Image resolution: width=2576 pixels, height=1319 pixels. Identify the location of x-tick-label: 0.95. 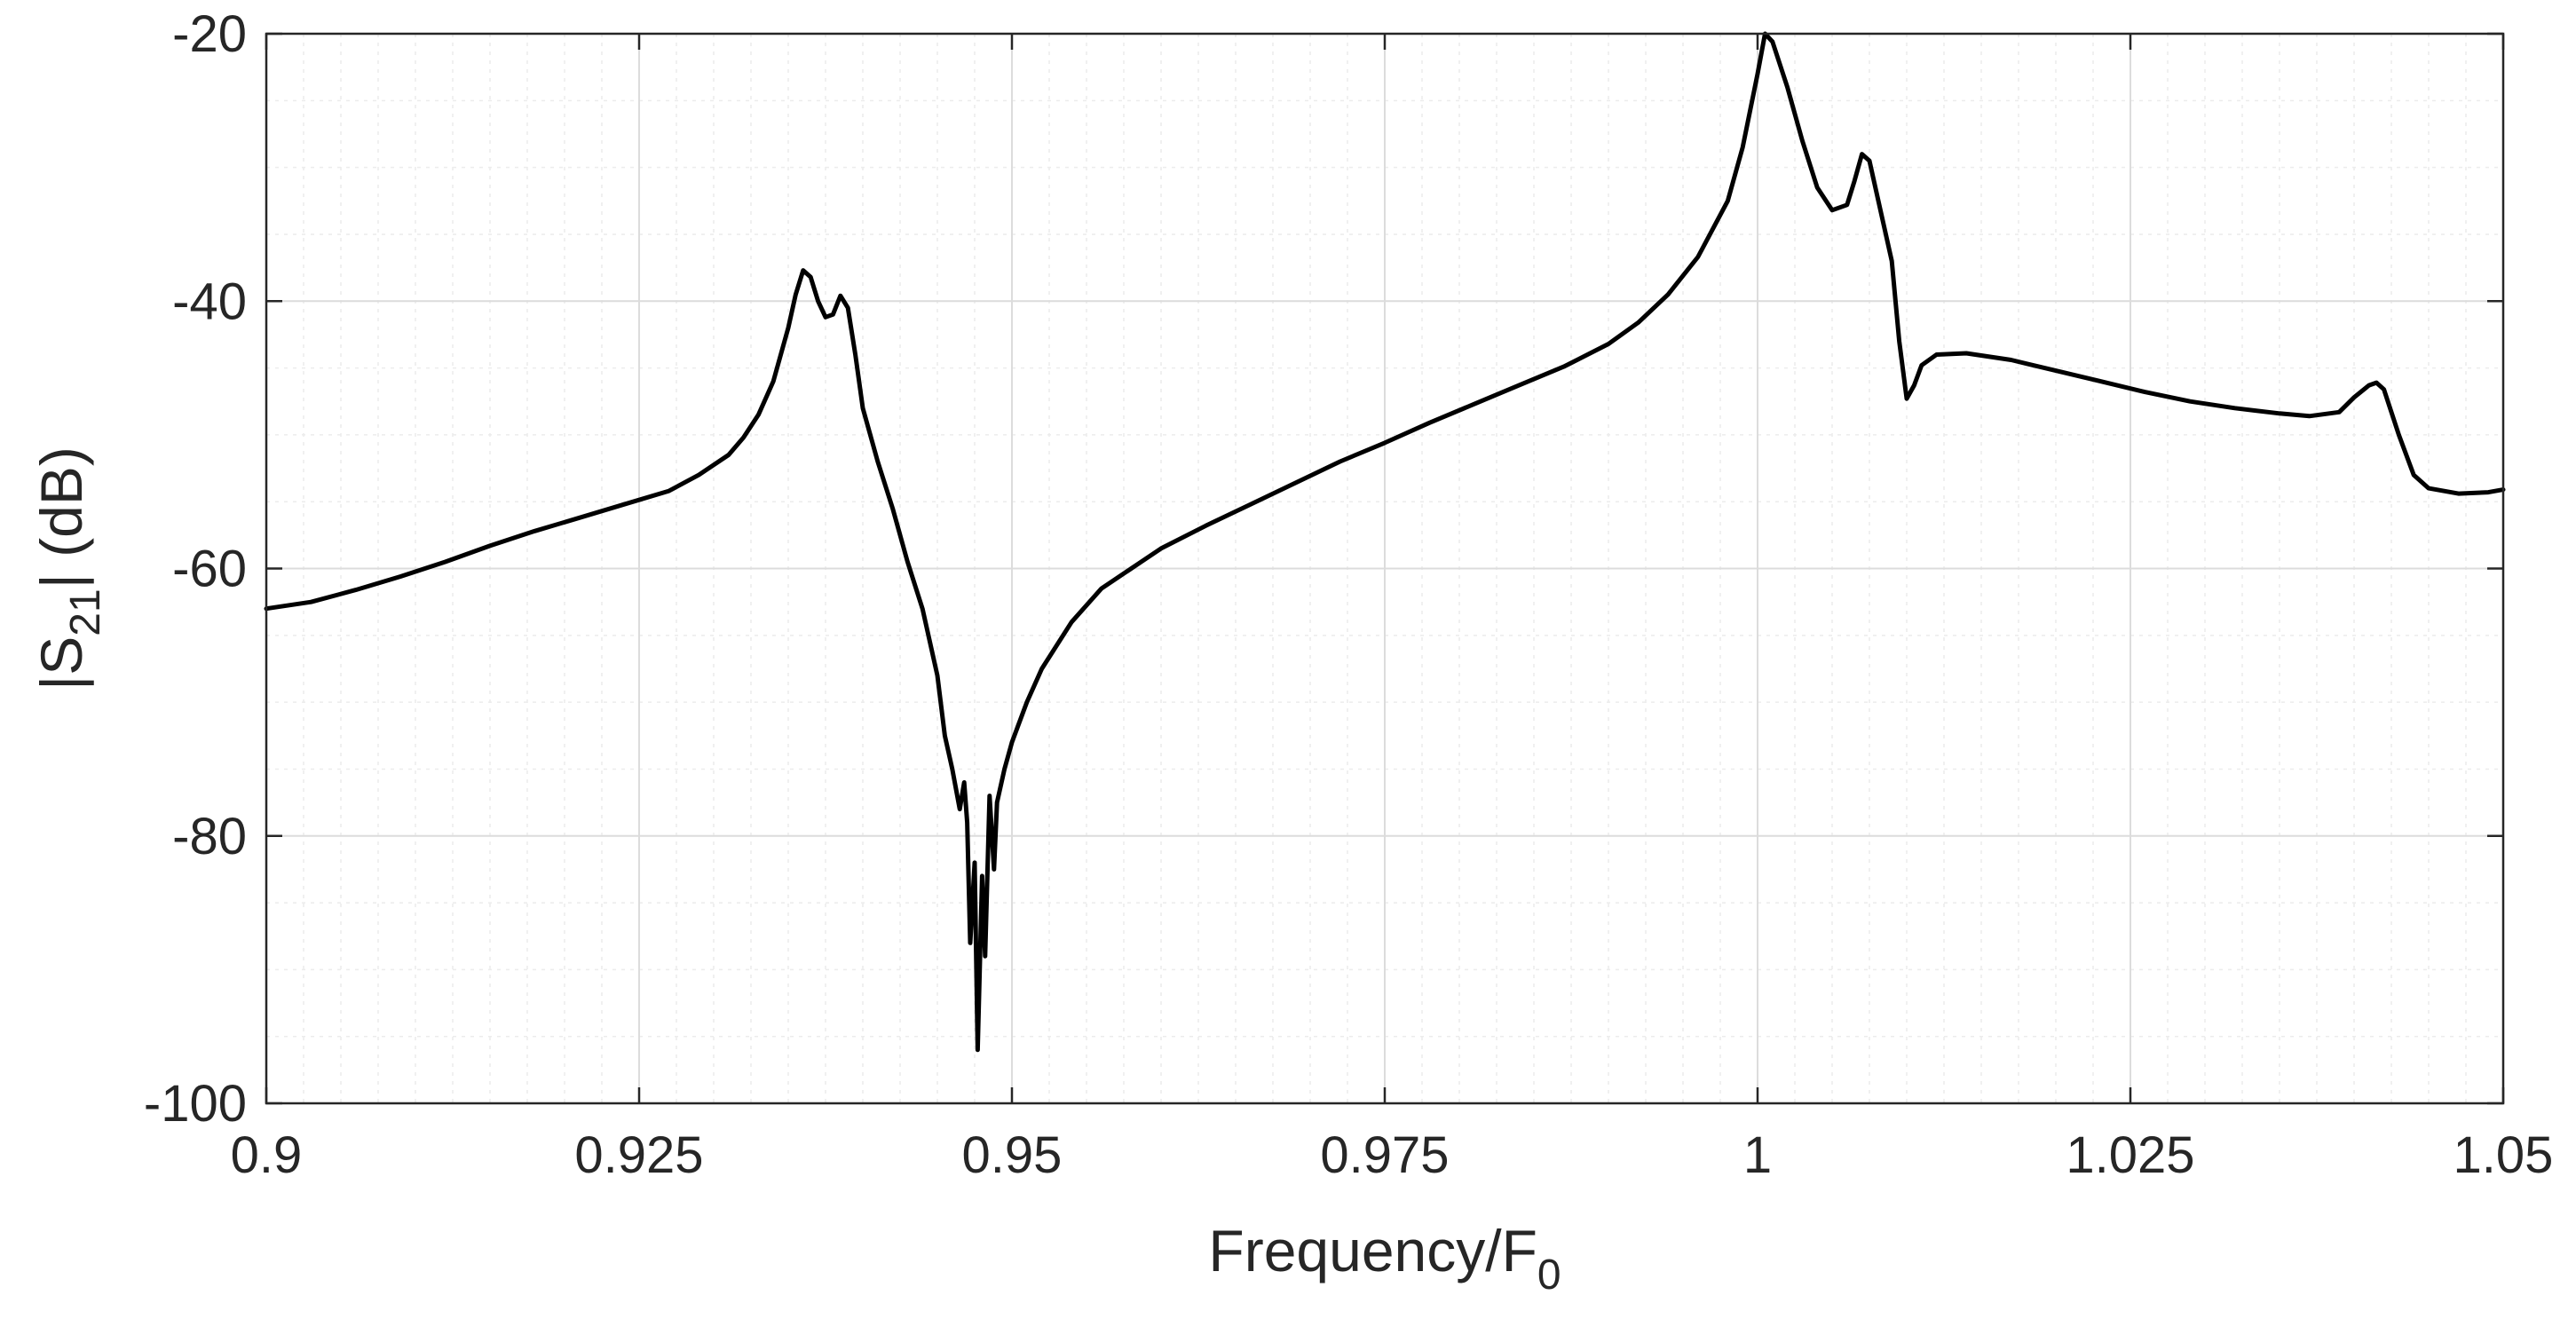
(1012, 1155).